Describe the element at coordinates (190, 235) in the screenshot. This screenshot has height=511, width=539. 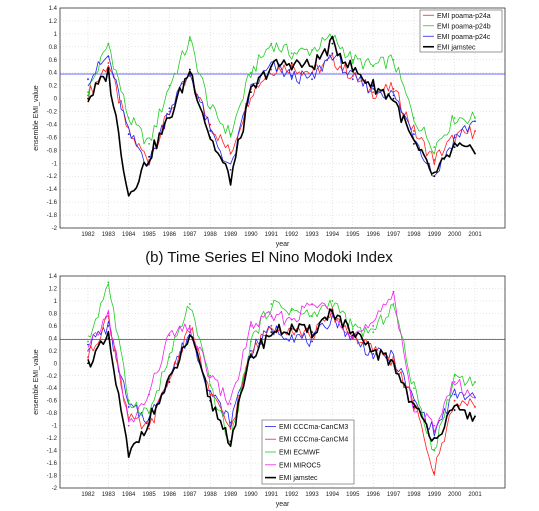
I see `x-tick-label: 1987` at that location.